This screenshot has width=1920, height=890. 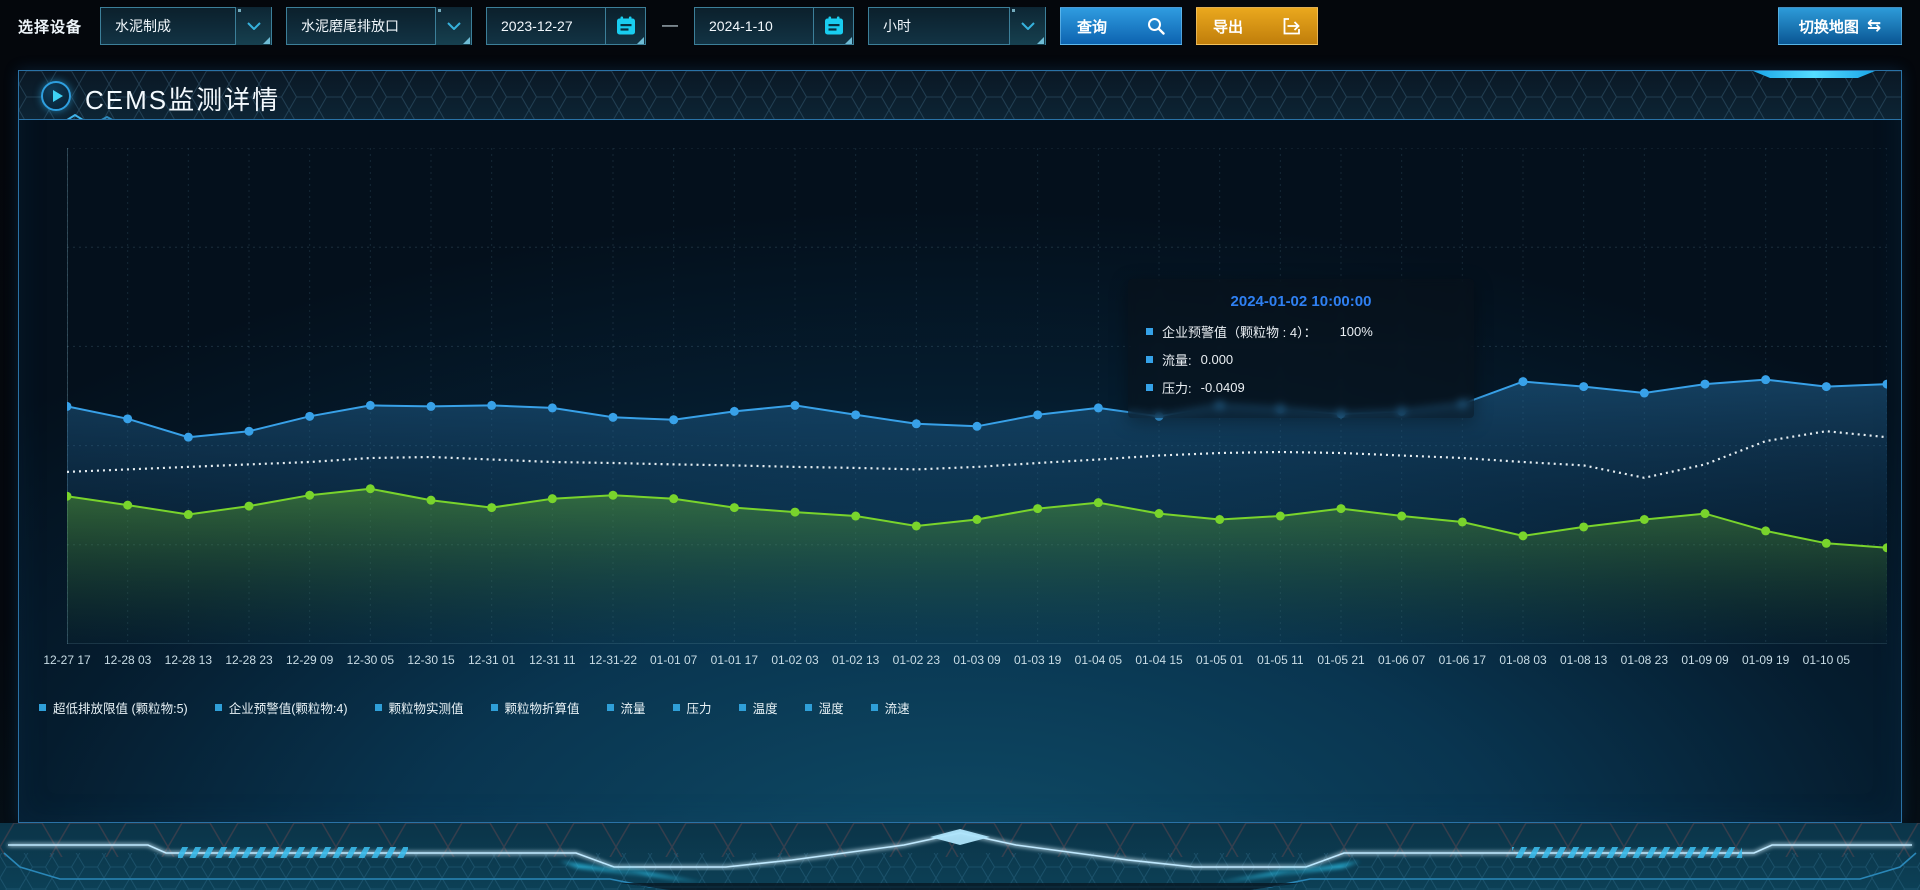 What do you see at coordinates (673, 660) in the screenshot?
I see `x-axis-tick-label: 01-01 07` at bounding box center [673, 660].